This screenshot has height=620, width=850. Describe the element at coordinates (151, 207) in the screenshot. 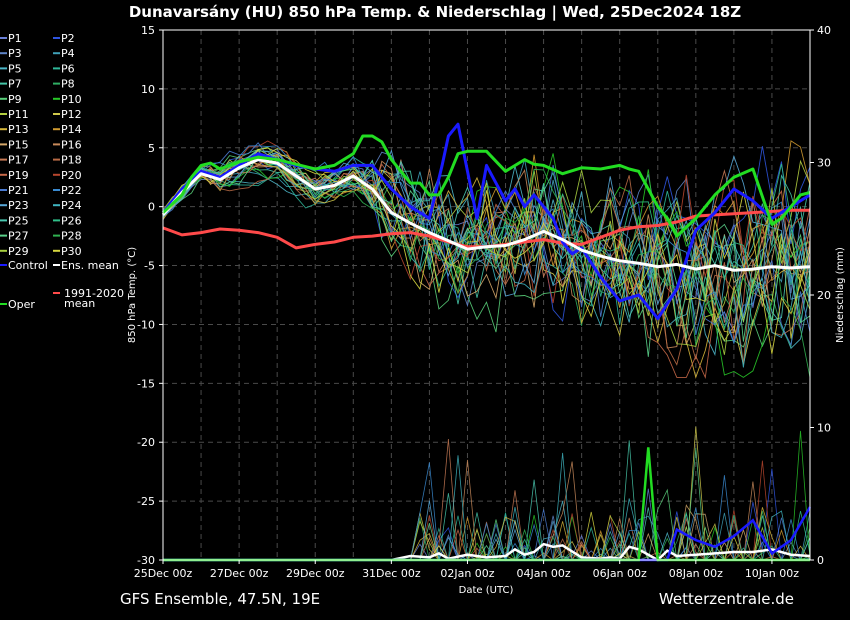

I see `y-tick-label: 0` at that location.